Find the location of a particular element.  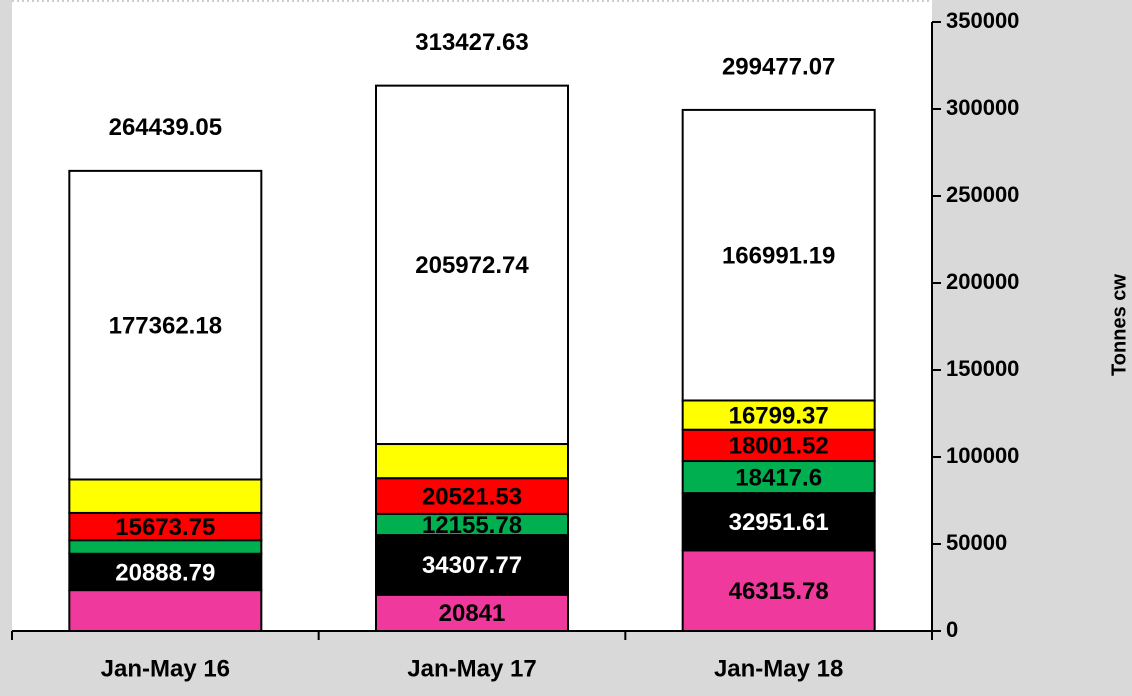

total-label: 313427.63 is located at coordinates (471, 42).